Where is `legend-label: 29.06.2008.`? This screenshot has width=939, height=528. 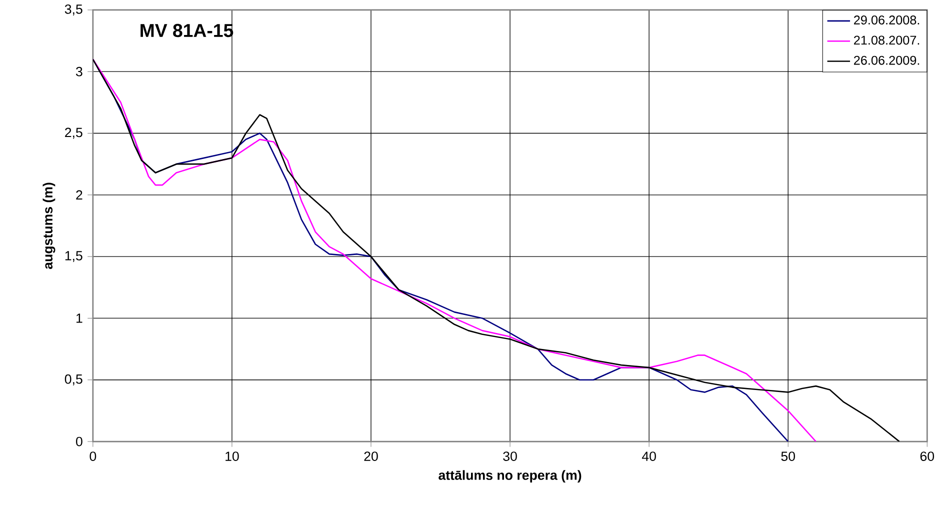 legend-label: 29.06.2008. is located at coordinates (887, 19).